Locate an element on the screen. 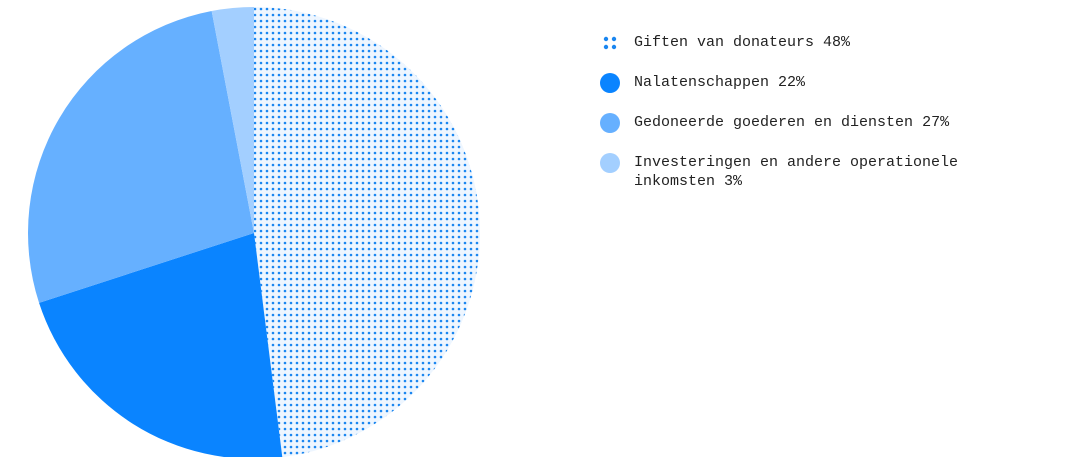 This screenshot has width=1080, height=457. legend-item: Gedoneerde goederen en diensten 27% is located at coordinates (820, 123).